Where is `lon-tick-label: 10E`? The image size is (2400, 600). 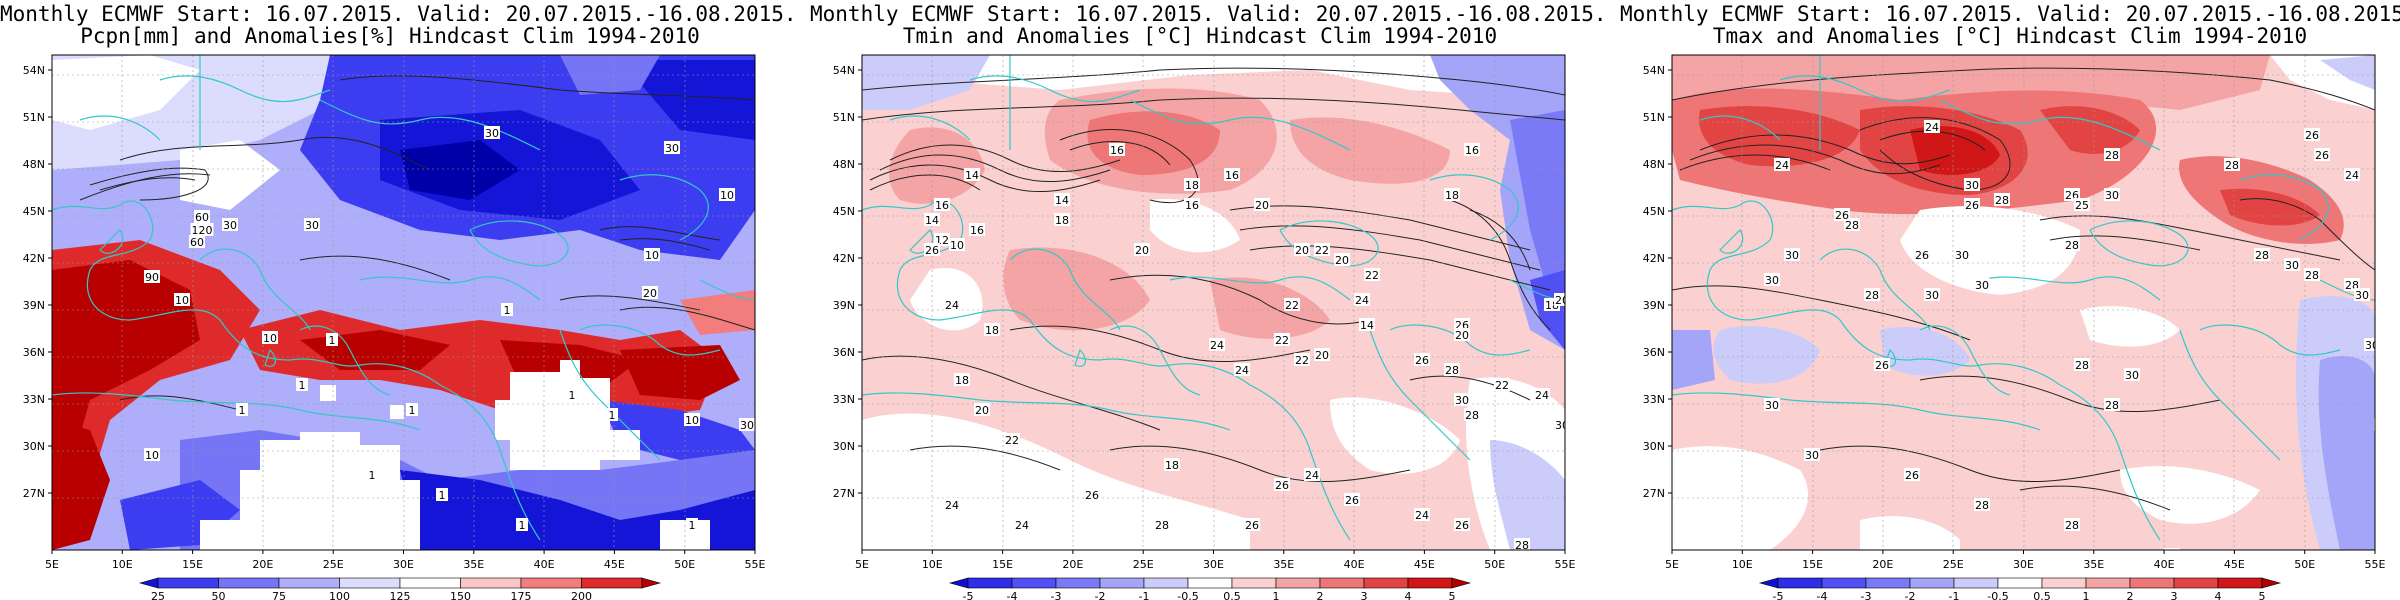 lon-tick-label: 10E is located at coordinates (122, 564).